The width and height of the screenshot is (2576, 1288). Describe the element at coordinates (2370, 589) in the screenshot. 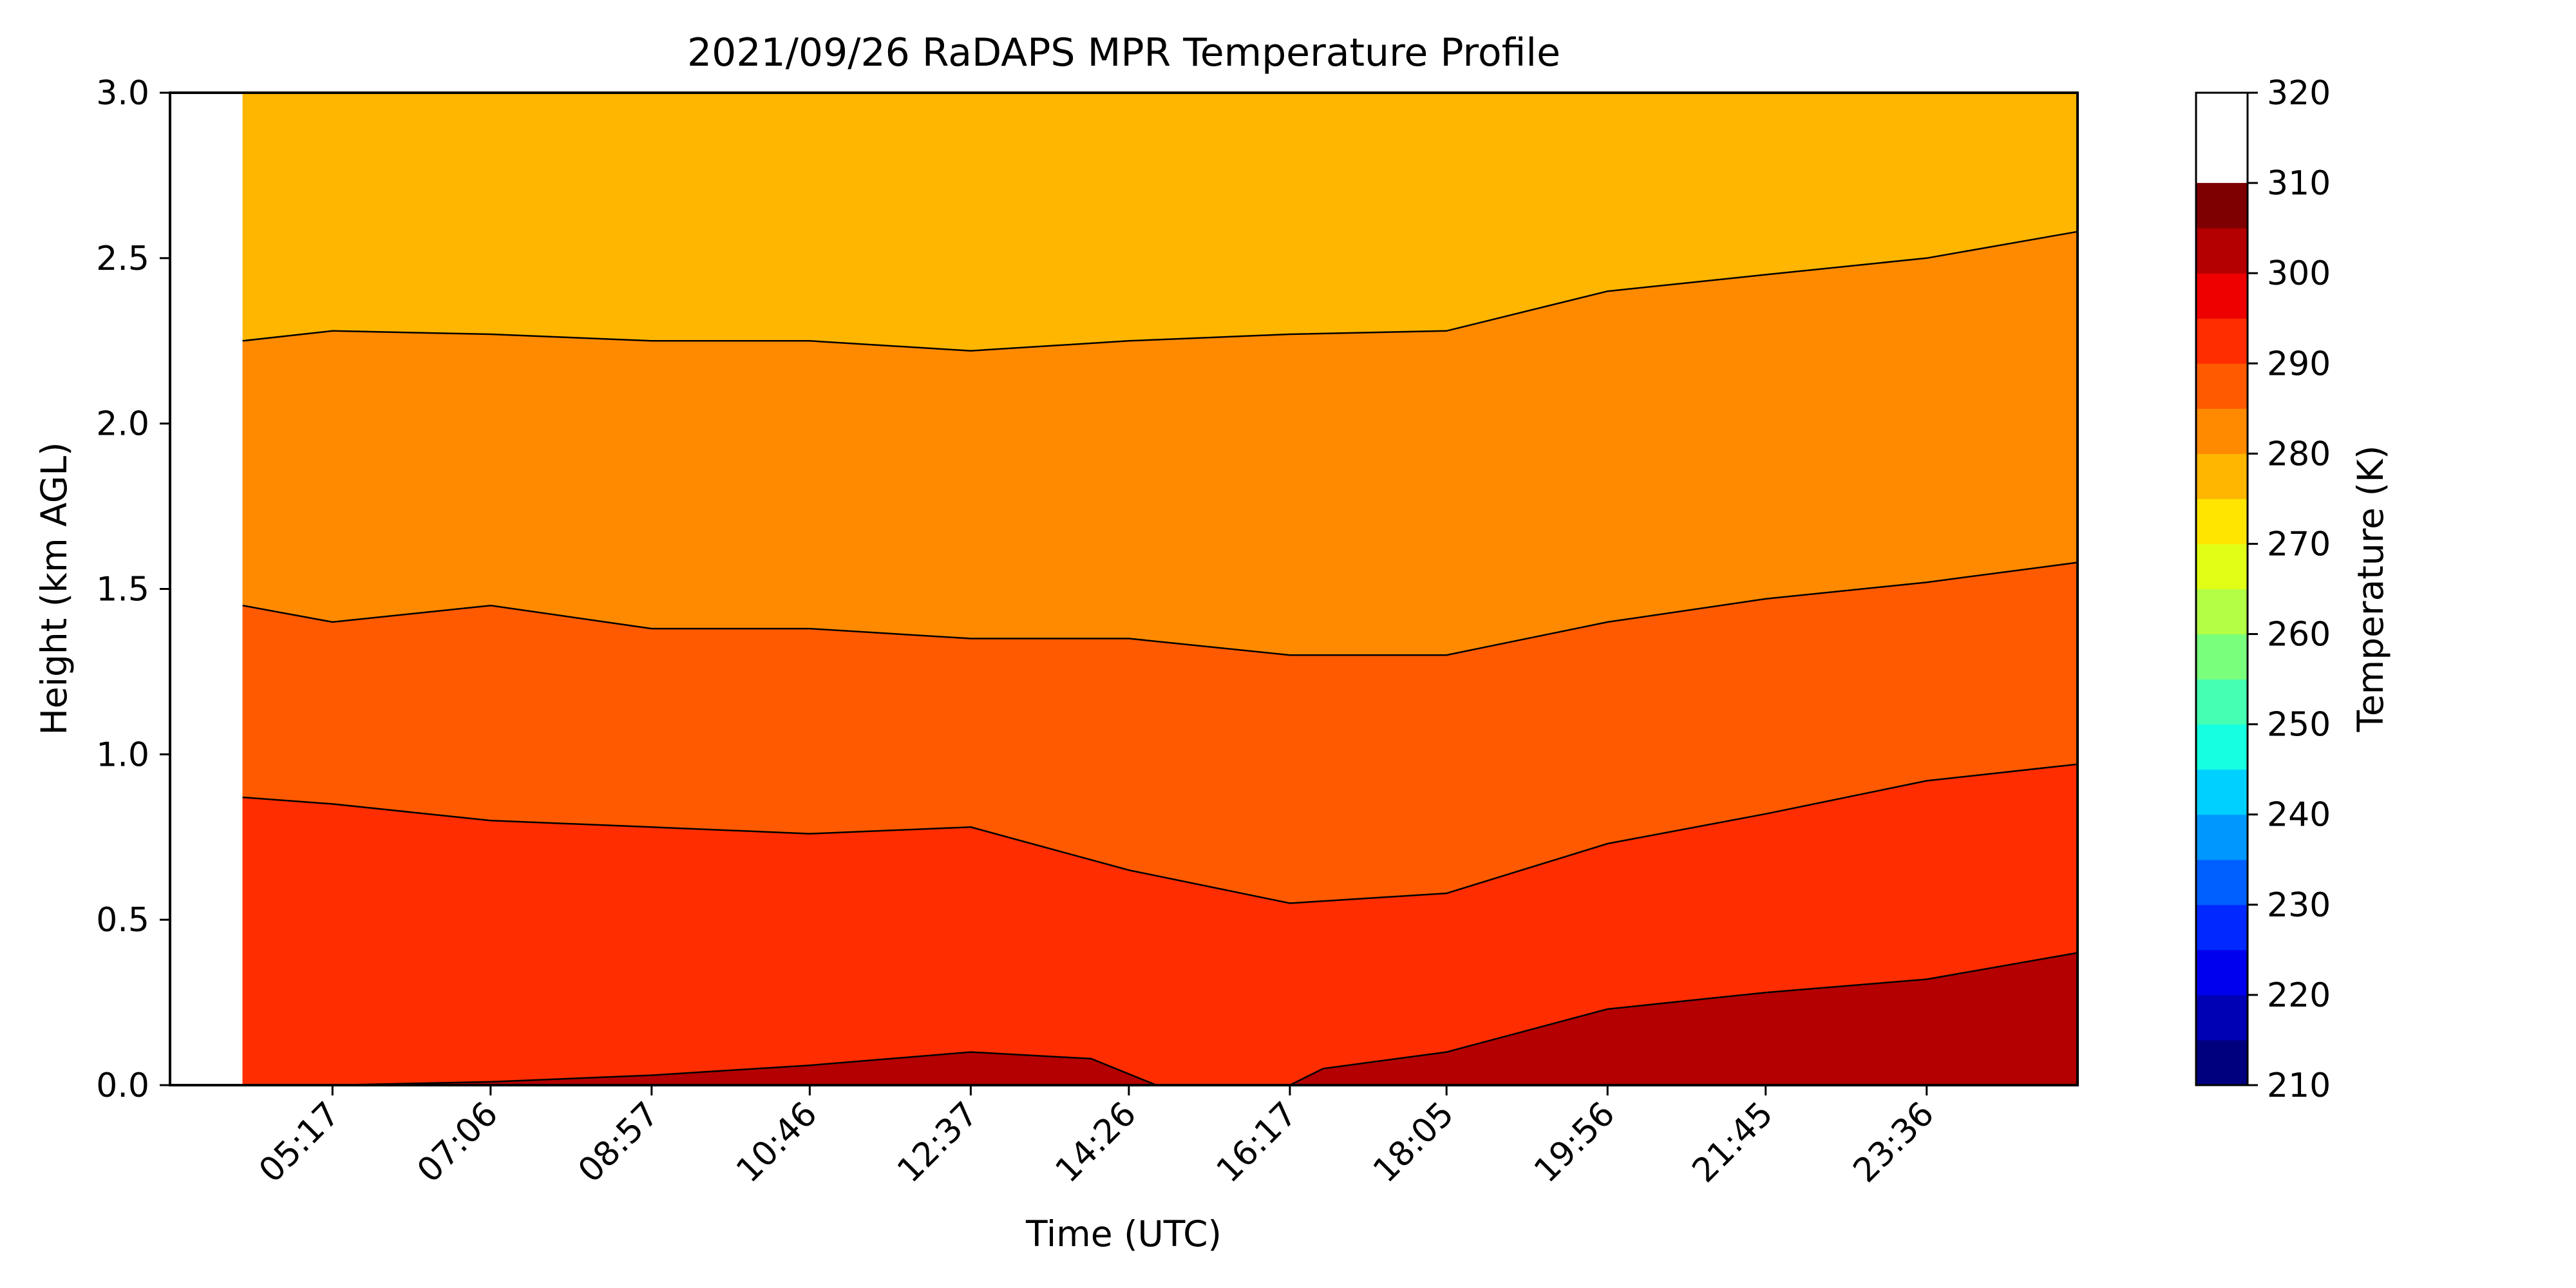

I see `colorbar-label: Temperature (K)` at that location.